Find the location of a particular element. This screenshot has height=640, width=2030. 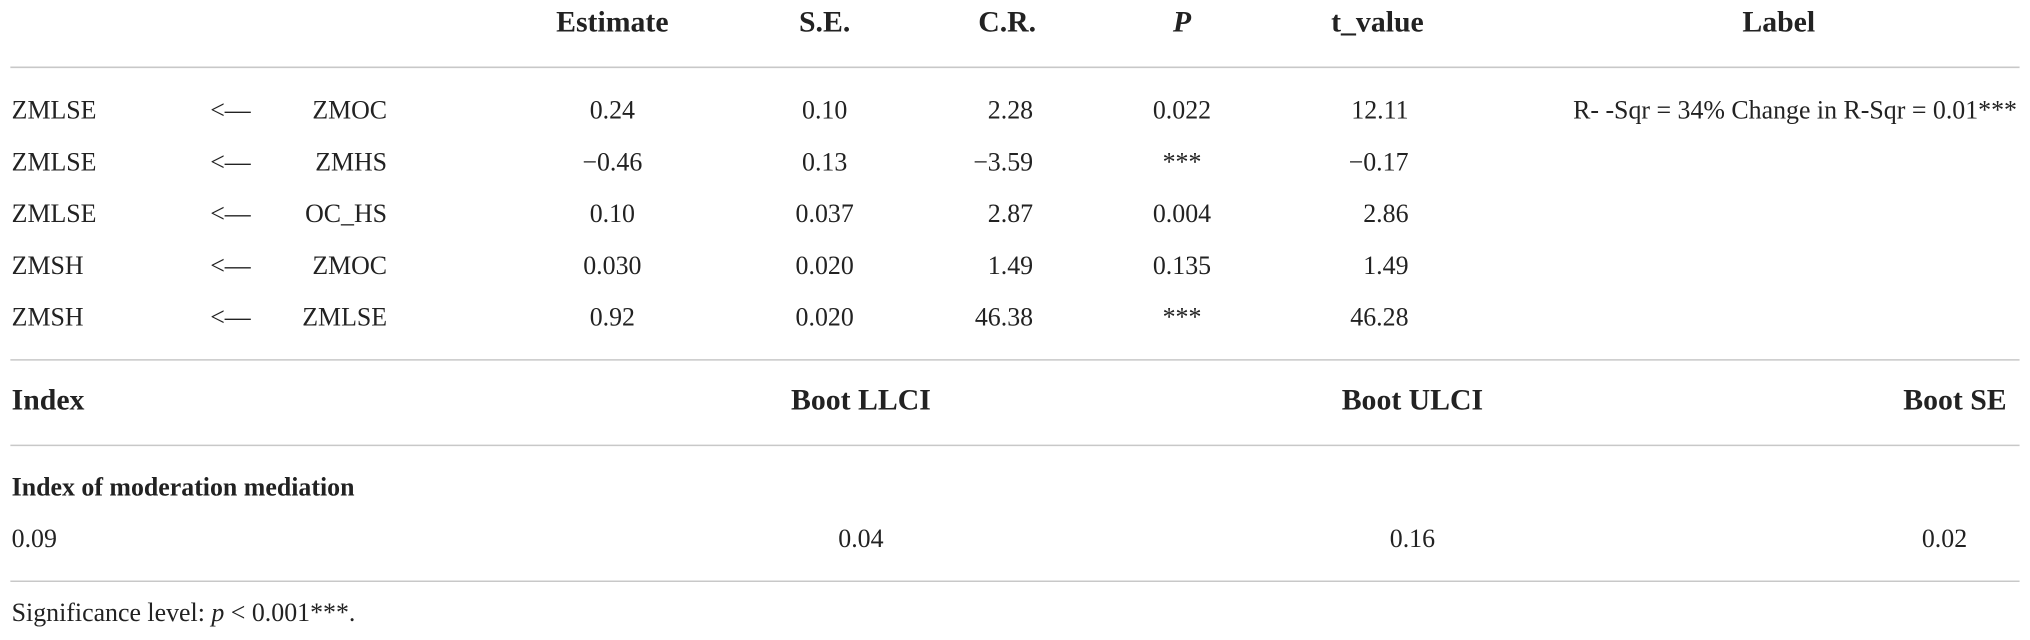

table-cell: OC_HS is located at coordinates (346, 213).